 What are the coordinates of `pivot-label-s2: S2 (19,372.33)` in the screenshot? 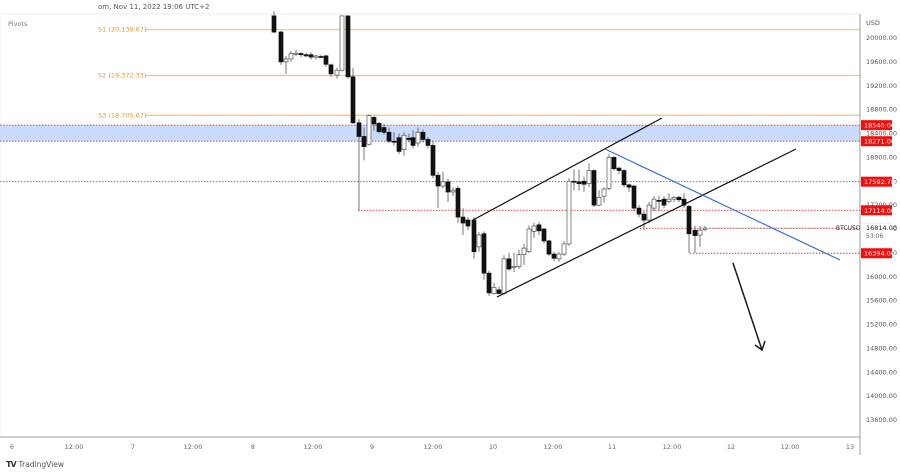 It's located at (122, 75).